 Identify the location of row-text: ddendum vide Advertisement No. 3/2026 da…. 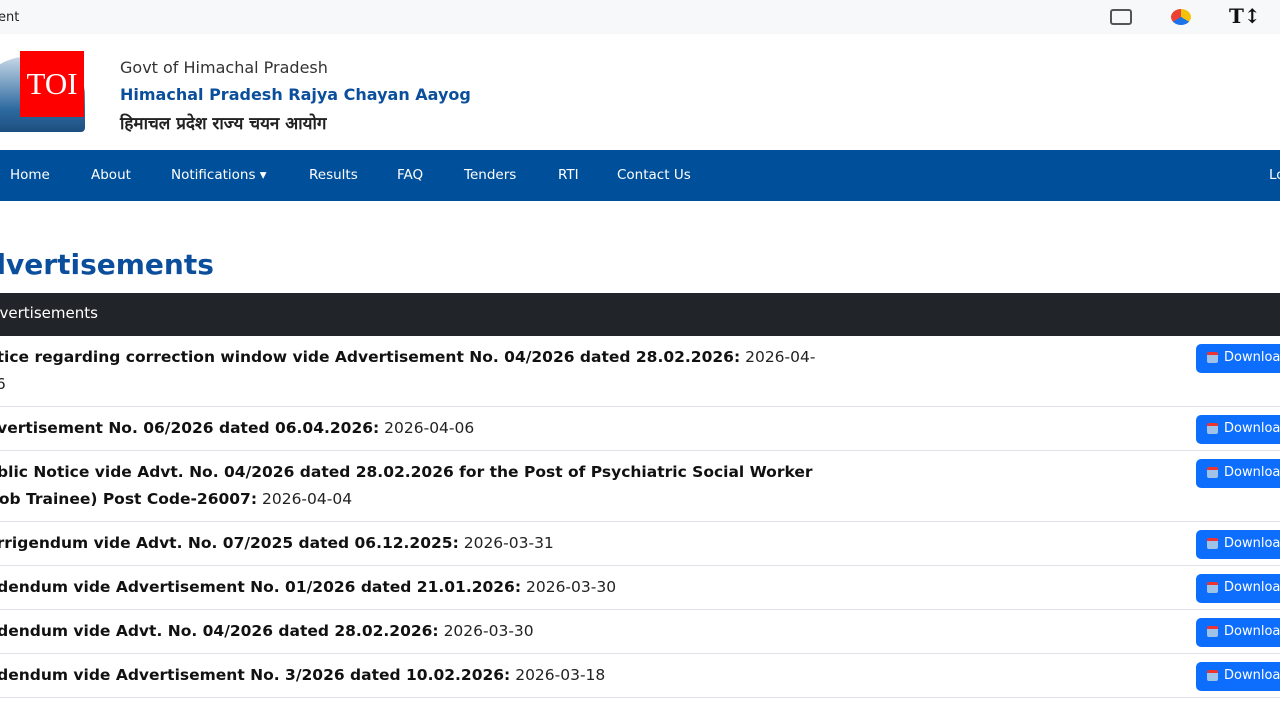
(408, 675).